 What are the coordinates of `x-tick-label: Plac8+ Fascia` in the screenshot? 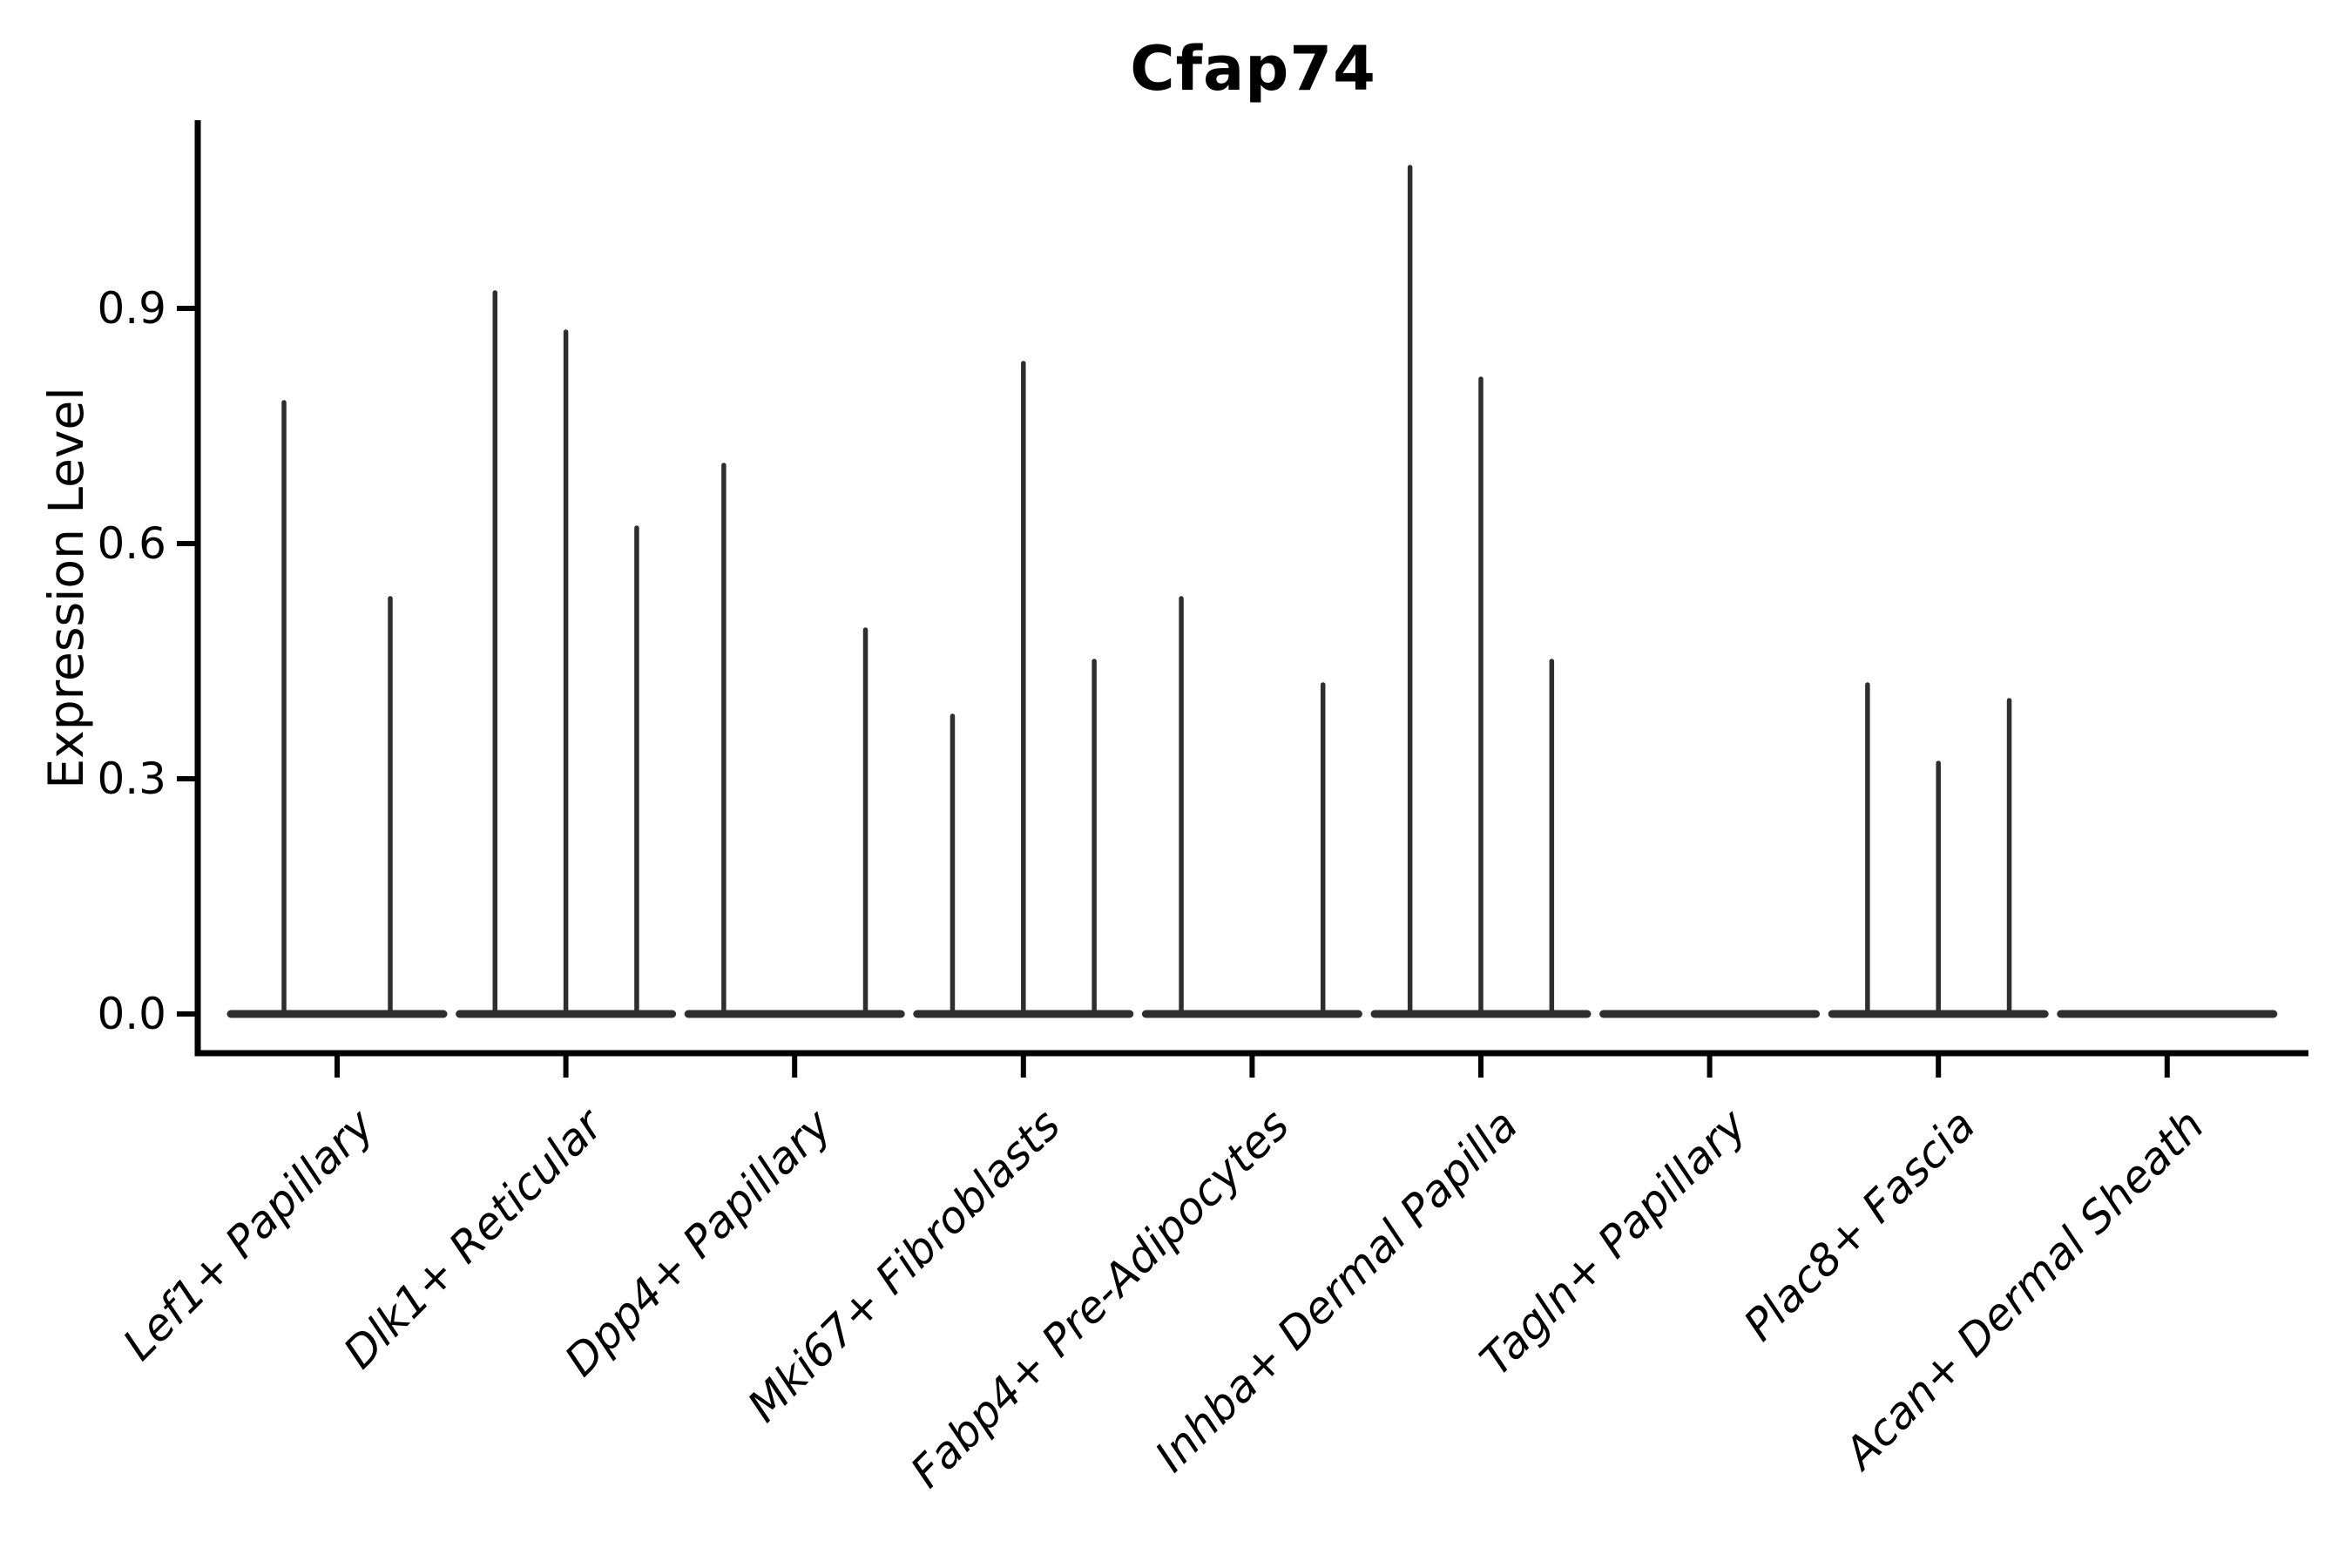 It's located at (1859, 1224).